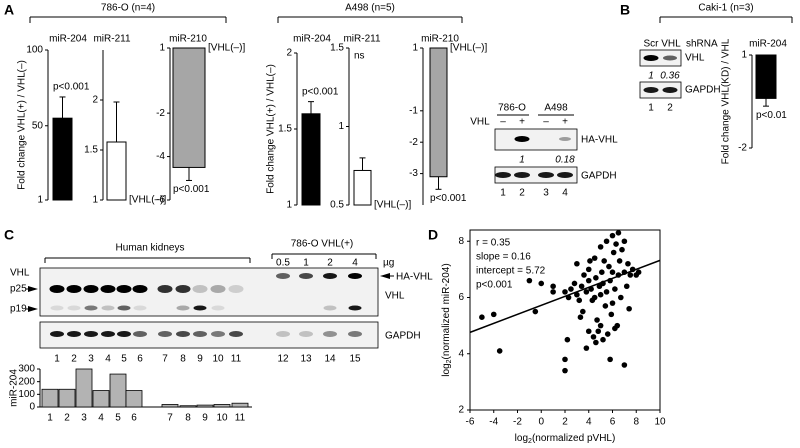 This screenshot has height=448, width=800. What do you see at coordinates (503, 257) in the screenshot?
I see `stat-label: slope = 0.16` at bounding box center [503, 257].